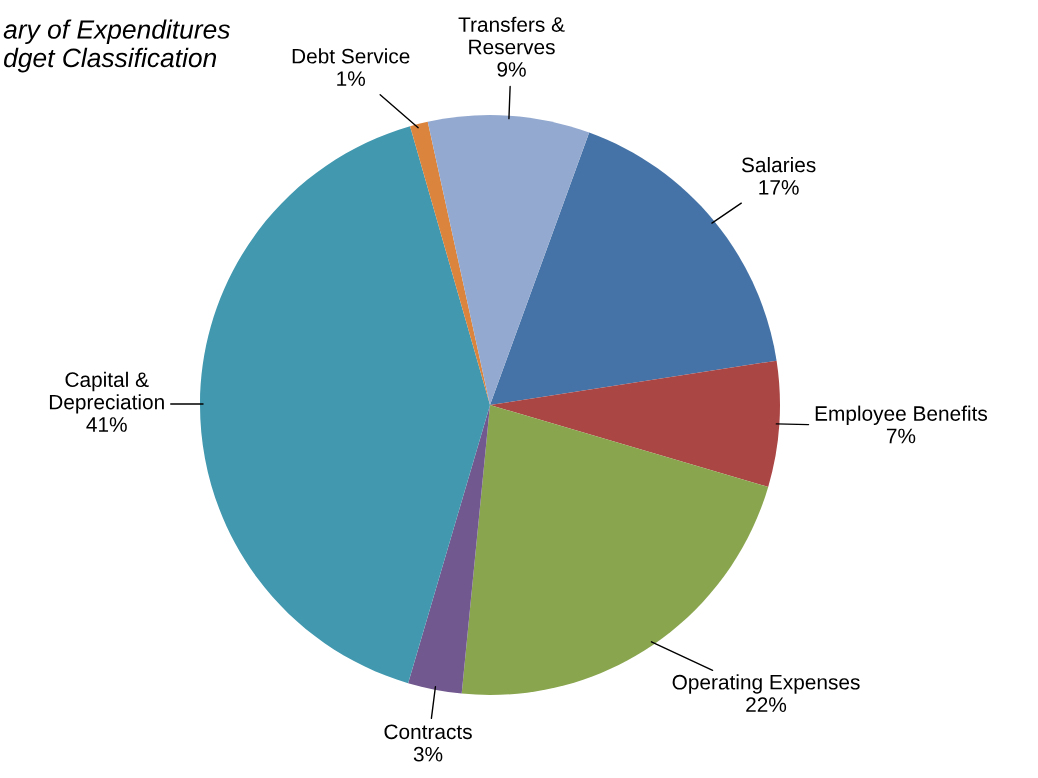  Describe the element at coordinates (779, 187) in the screenshot. I see `data-label: 17%` at that location.